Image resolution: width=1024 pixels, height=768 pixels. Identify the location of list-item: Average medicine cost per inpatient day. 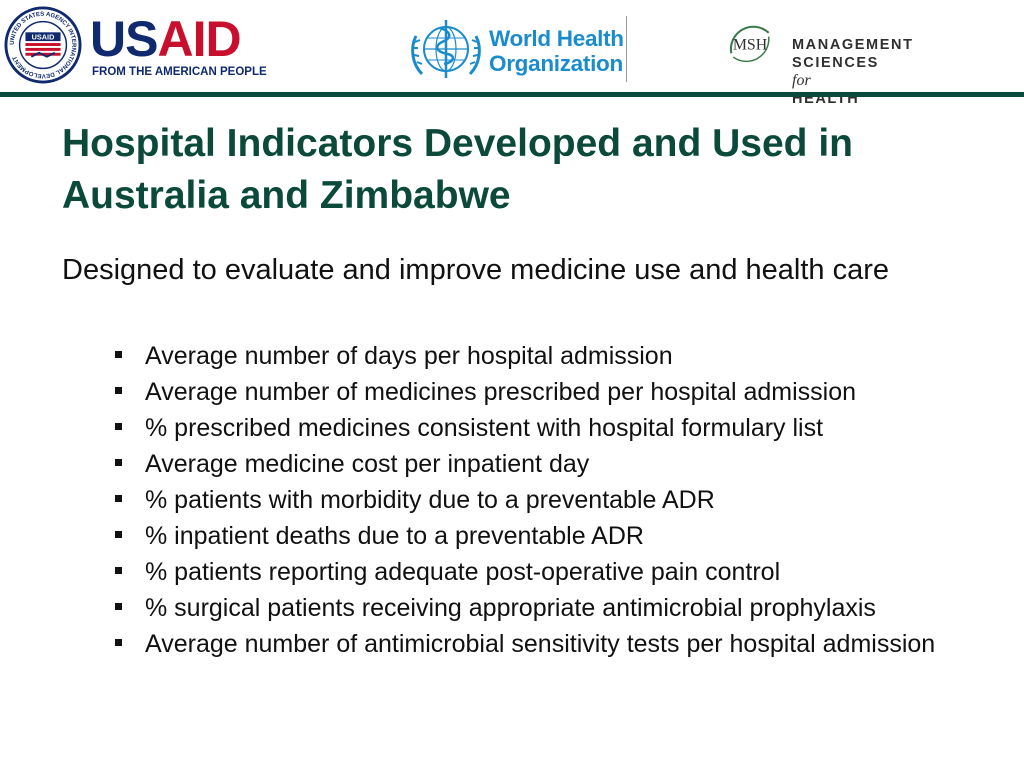
(553, 464).